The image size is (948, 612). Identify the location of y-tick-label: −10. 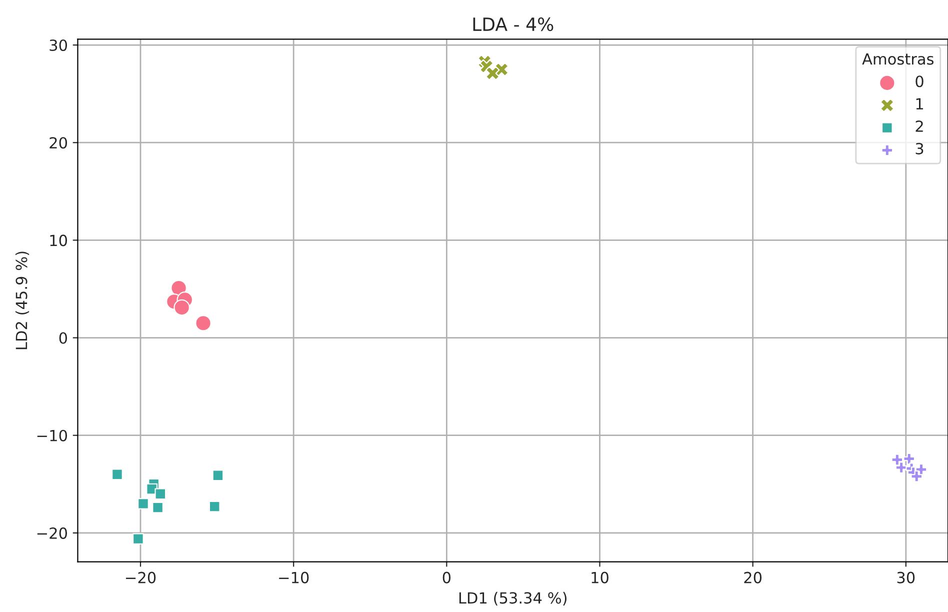
(52, 436).